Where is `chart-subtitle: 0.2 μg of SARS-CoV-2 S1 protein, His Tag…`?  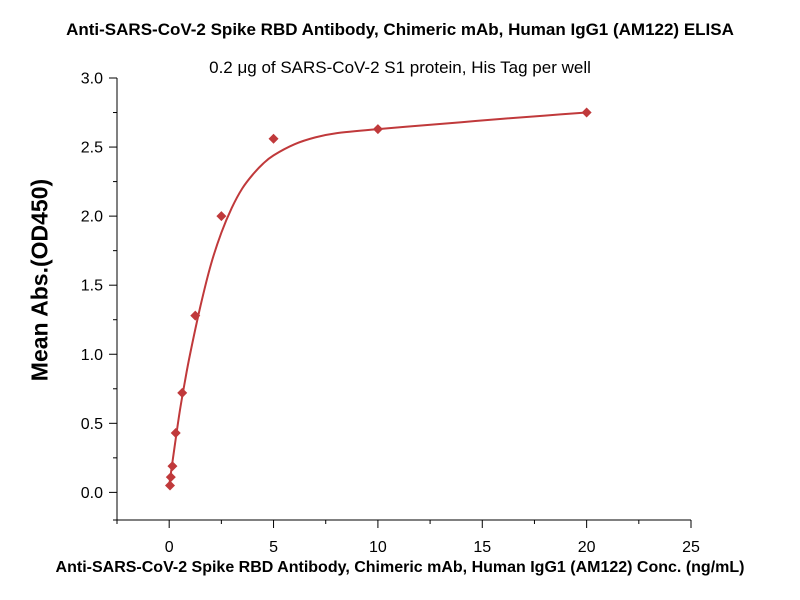 chart-subtitle: 0.2 μg of SARS-CoV-2 S1 protein, His Tag… is located at coordinates (400, 67).